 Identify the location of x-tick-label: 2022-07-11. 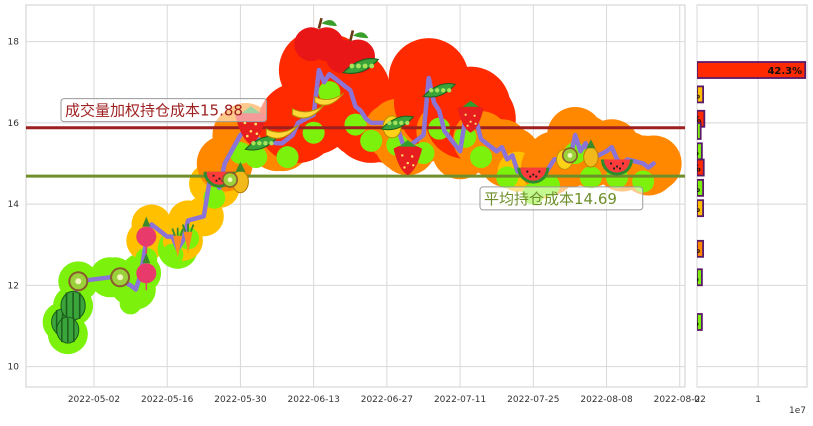
(460, 400).